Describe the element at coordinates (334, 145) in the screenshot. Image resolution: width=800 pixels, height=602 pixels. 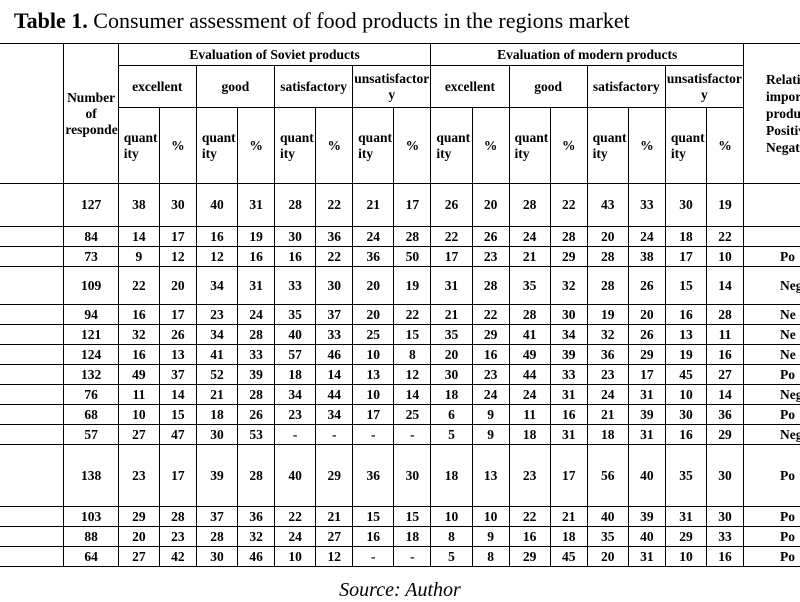
I see `header-percent-soviet-satisfactory: %` at that location.